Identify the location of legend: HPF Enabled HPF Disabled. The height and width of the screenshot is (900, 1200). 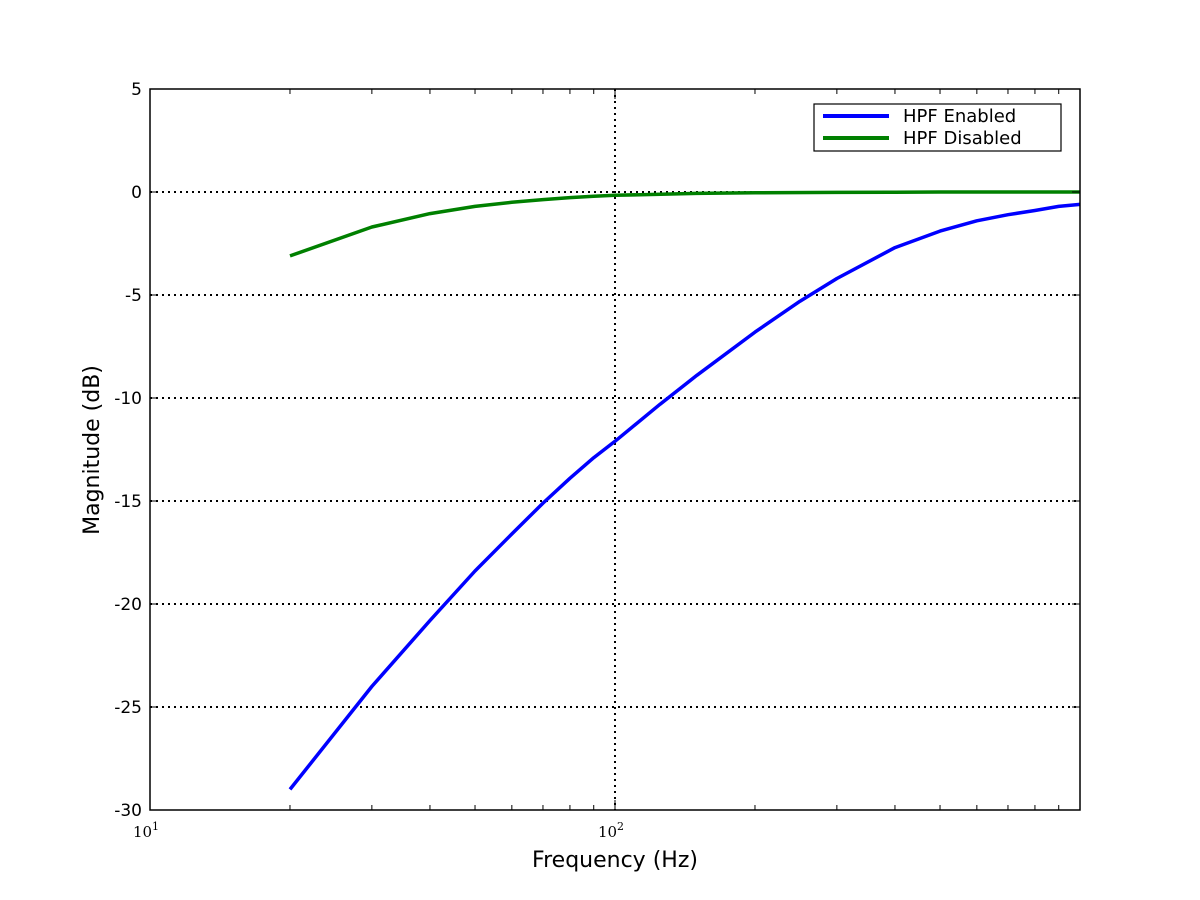
(937, 127).